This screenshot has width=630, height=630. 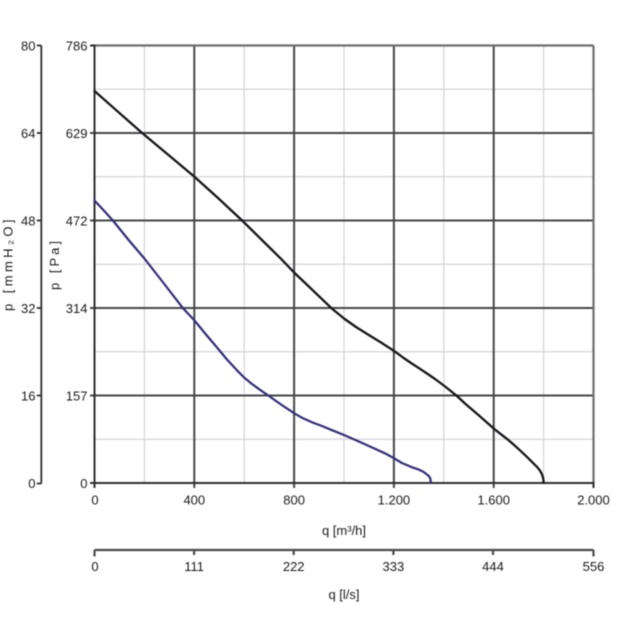 I want to click on svg-text: 111, so click(x=194, y=566).